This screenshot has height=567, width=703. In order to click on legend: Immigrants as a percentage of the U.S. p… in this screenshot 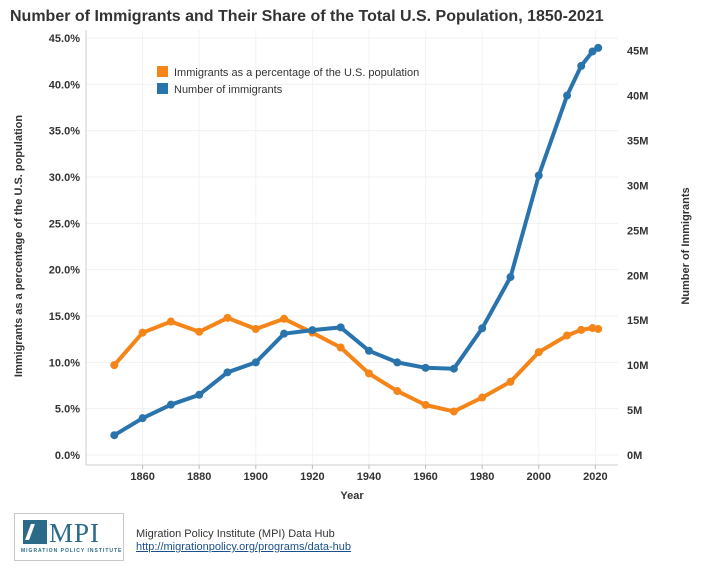, I will do `click(288, 81)`.